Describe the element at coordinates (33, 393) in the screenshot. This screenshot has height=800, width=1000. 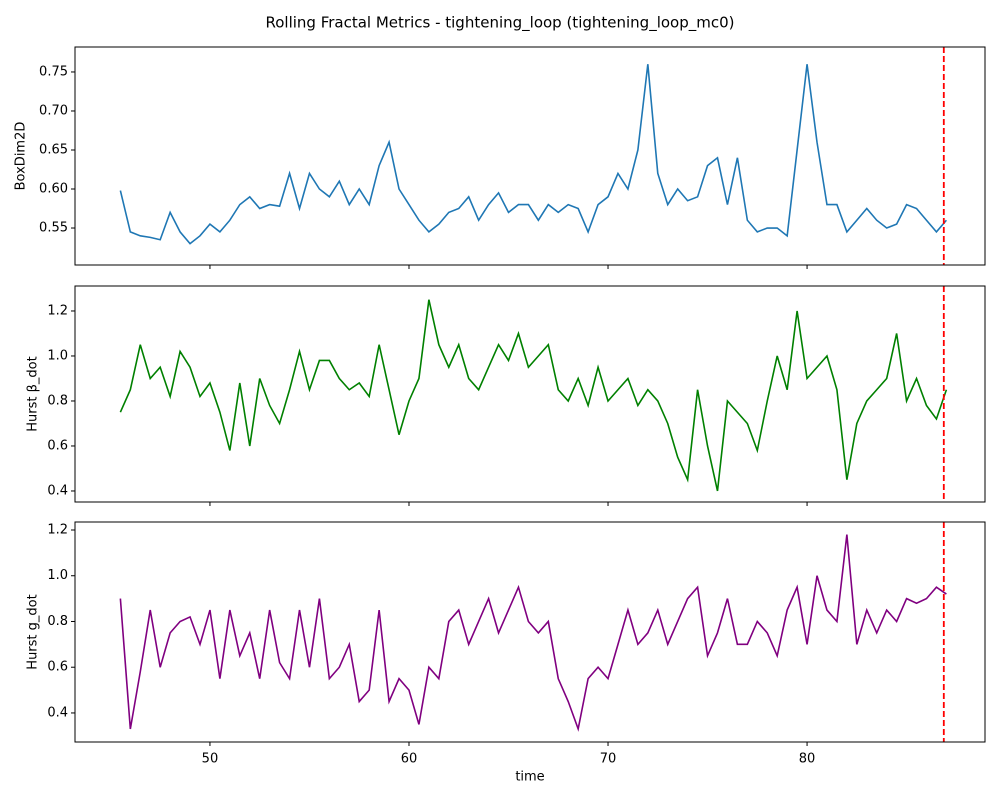
I see `y-axis-label: Hurst β_dot` at that location.